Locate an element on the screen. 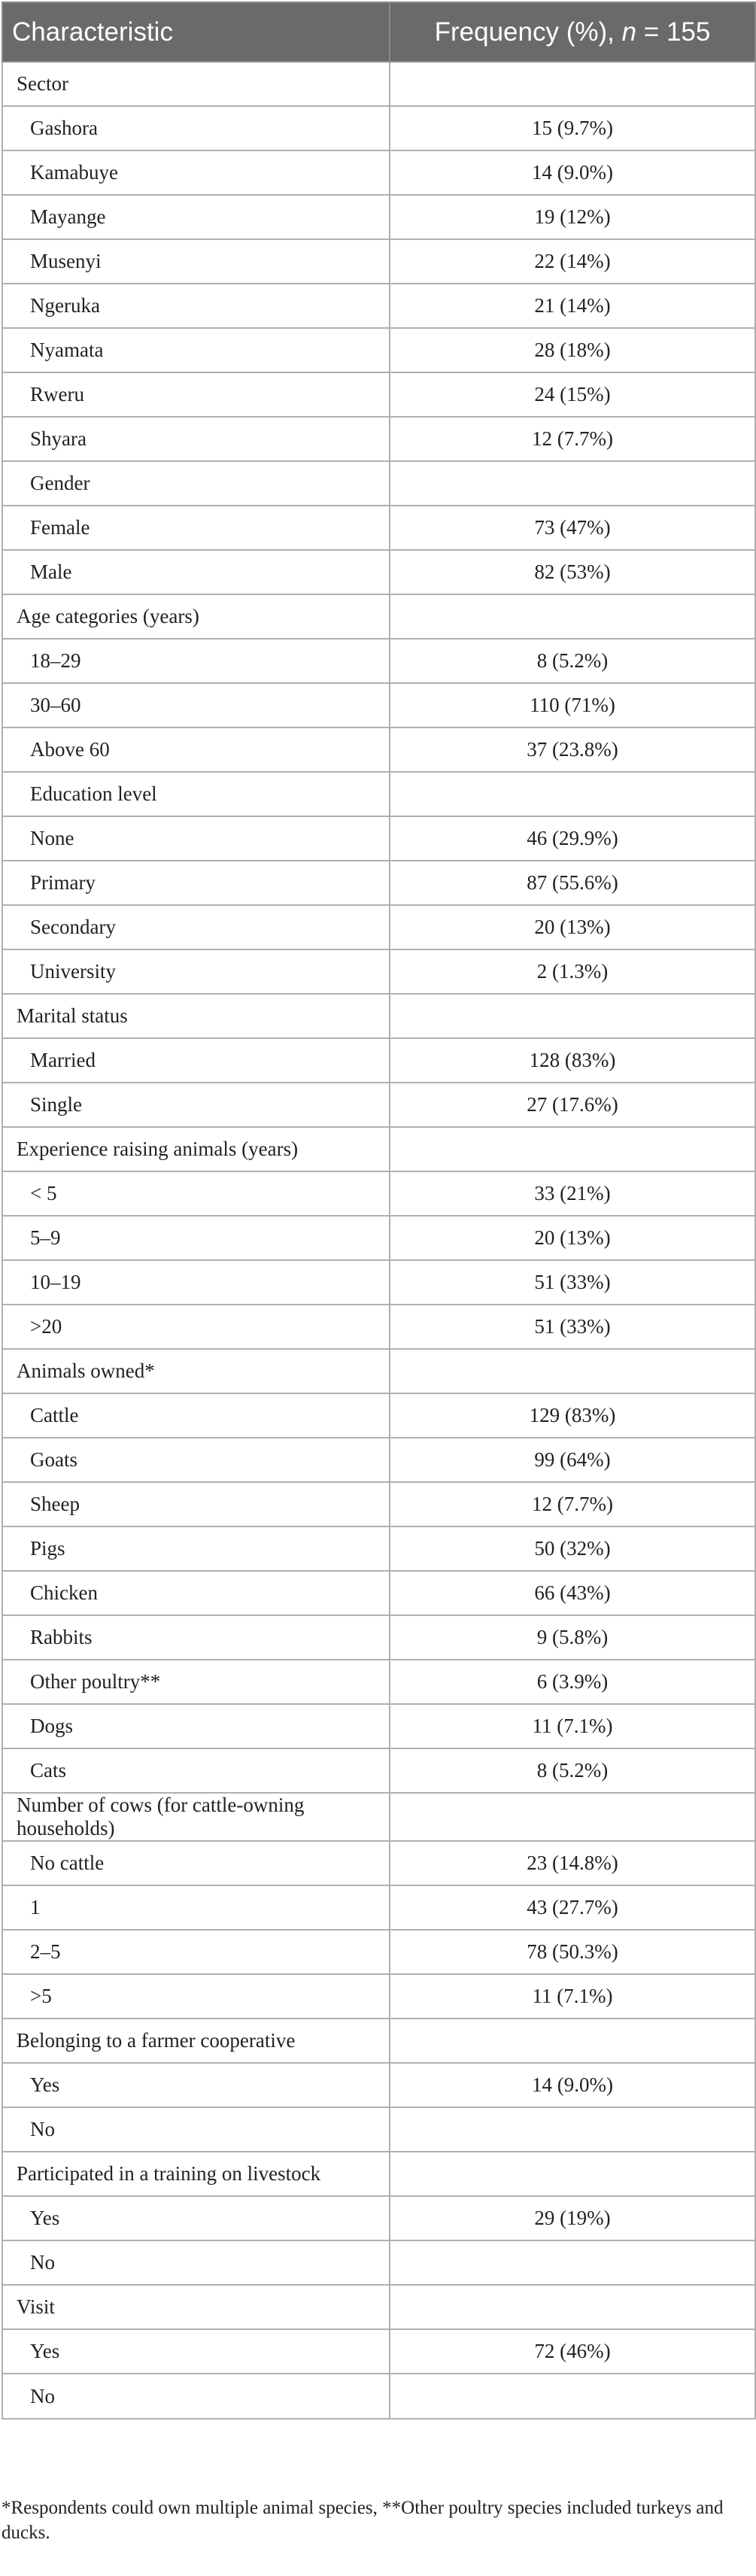  table-row: None 46 (29.9%) is located at coordinates (379, 839).